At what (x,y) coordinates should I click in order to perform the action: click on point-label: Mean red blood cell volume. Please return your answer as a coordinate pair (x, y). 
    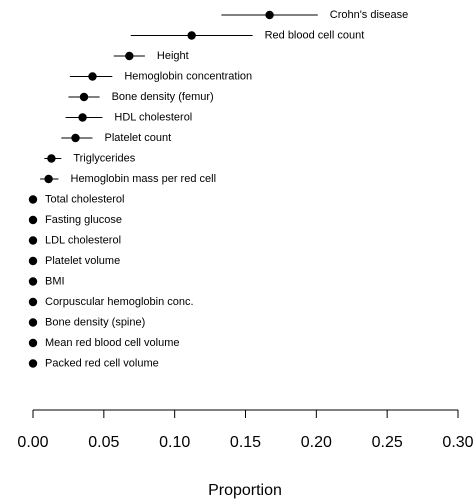
    Looking at the image, I should click on (112, 343).